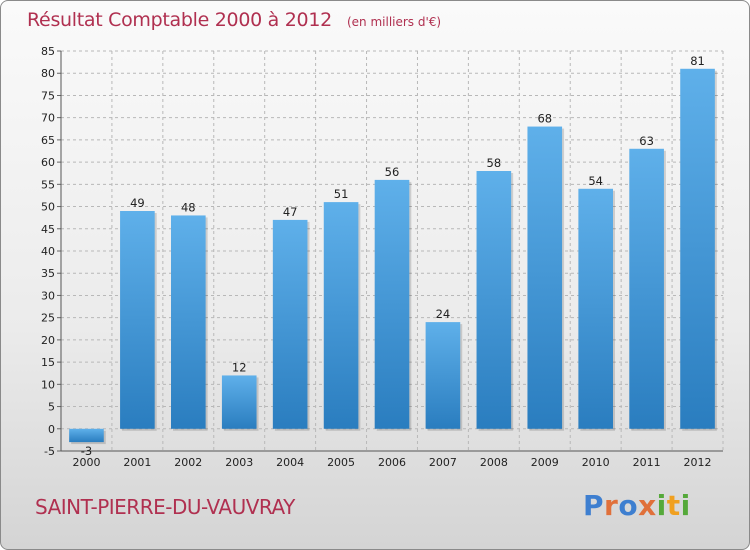 This screenshot has width=750, height=550. What do you see at coordinates (290, 212) in the screenshot?
I see `data-label: 47` at bounding box center [290, 212].